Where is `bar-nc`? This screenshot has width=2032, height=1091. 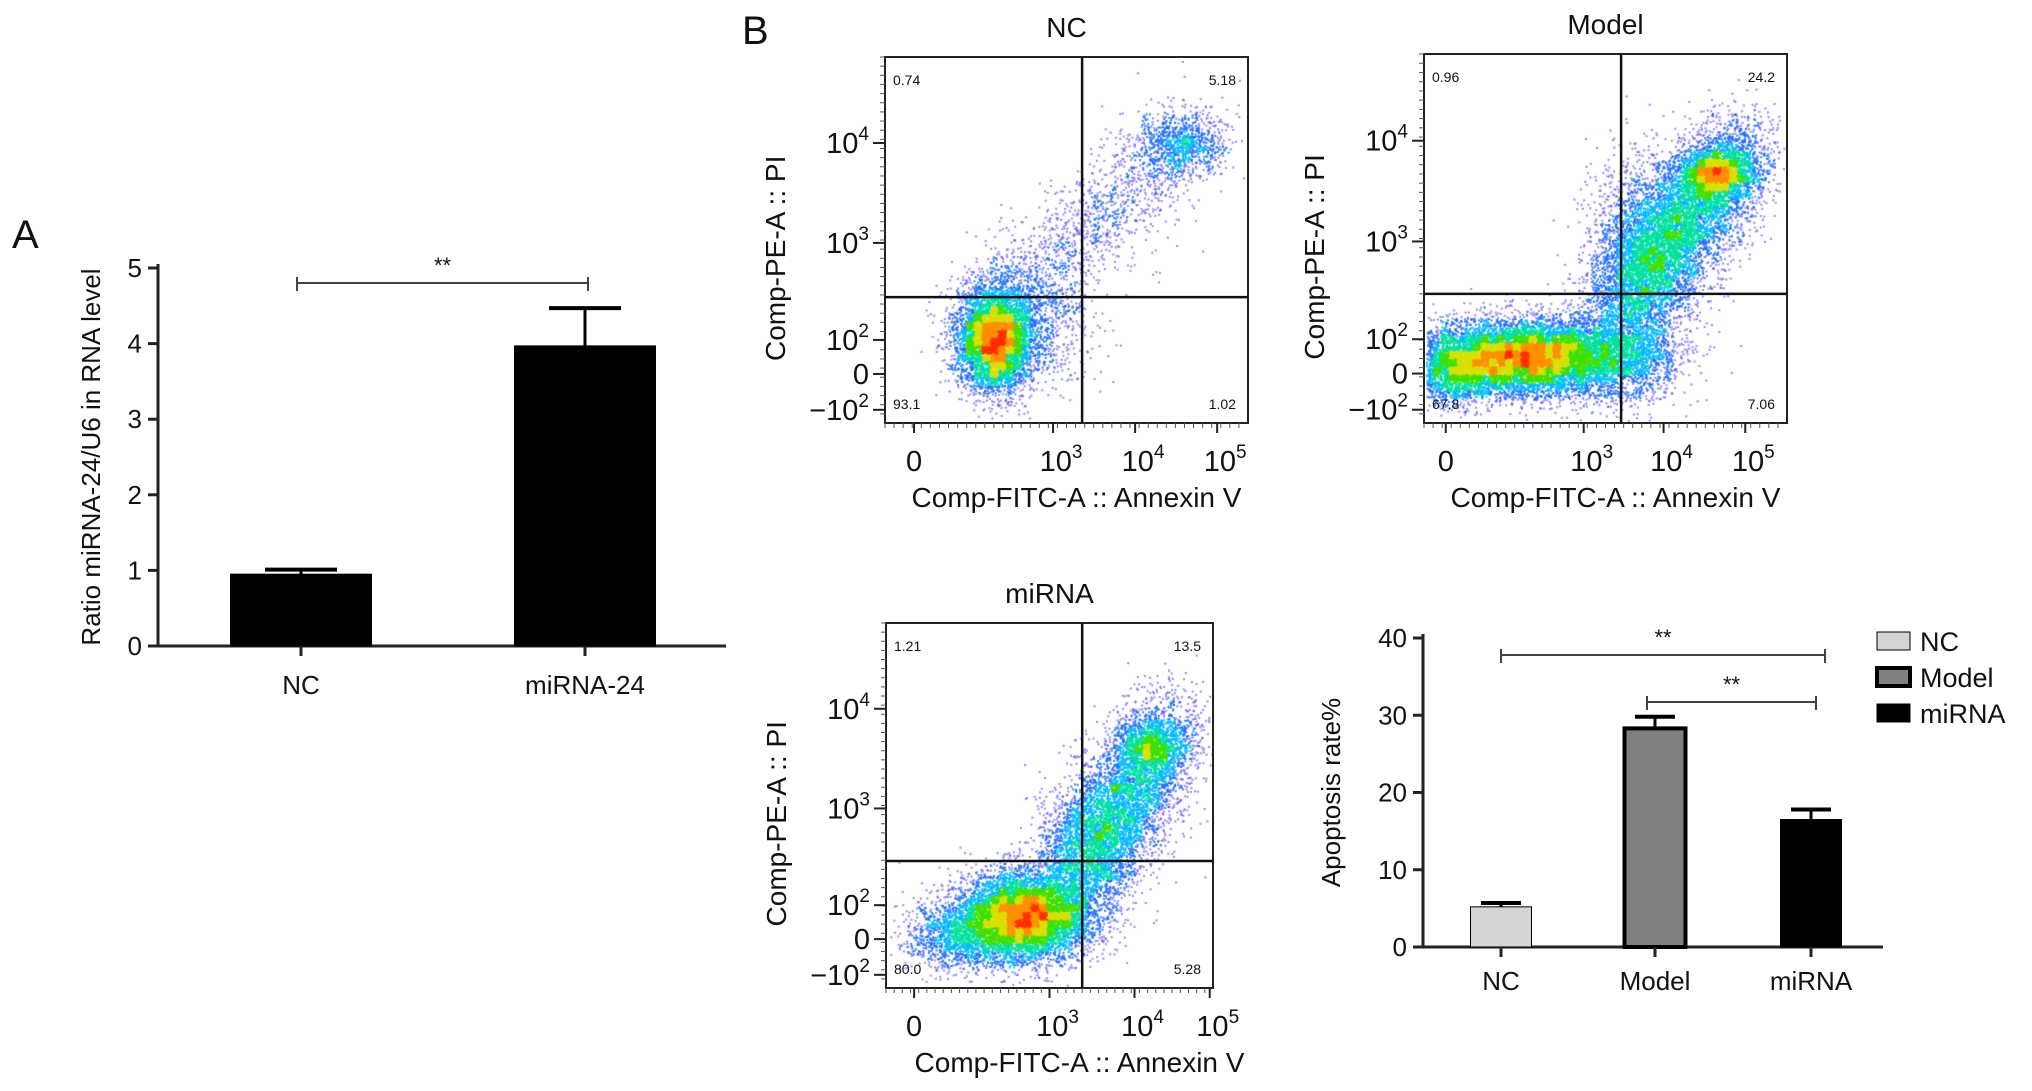 bar-nc is located at coordinates (1501, 927).